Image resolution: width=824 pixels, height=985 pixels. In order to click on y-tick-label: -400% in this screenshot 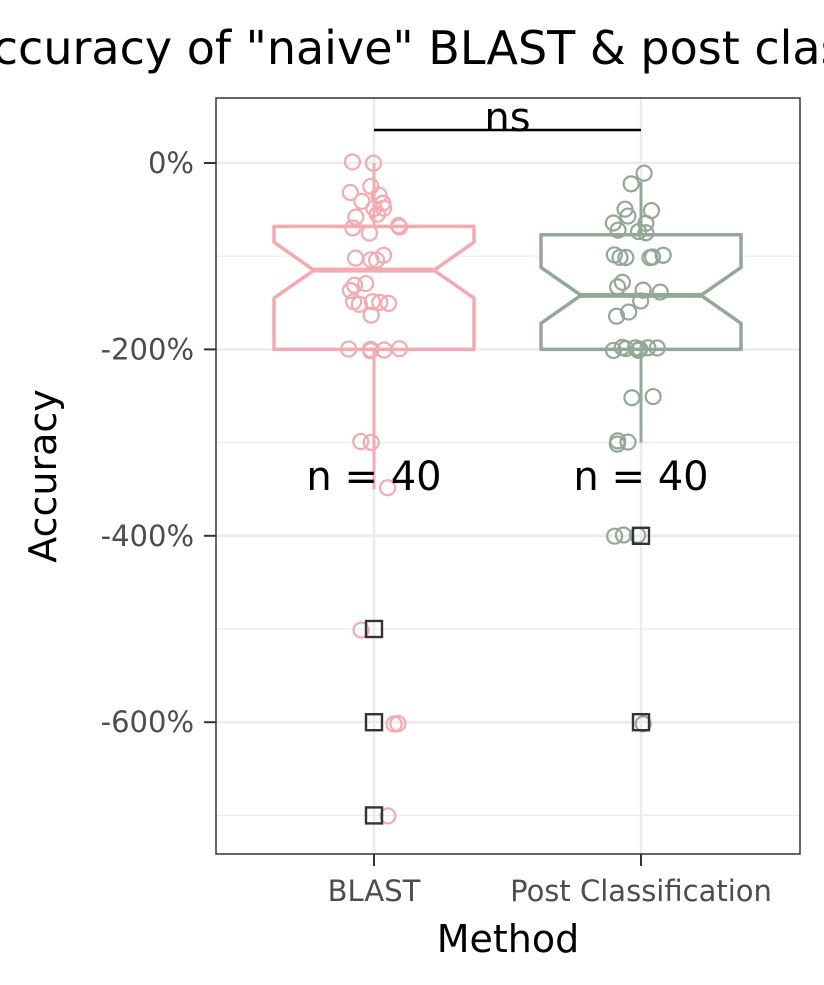, I will do `click(147, 536)`.